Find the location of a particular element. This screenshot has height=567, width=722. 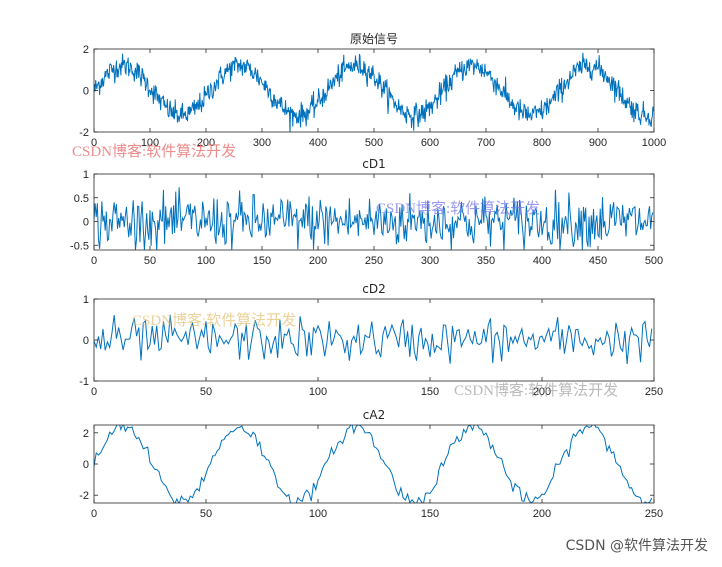

x-tick-label: 350 is located at coordinates (486, 261).